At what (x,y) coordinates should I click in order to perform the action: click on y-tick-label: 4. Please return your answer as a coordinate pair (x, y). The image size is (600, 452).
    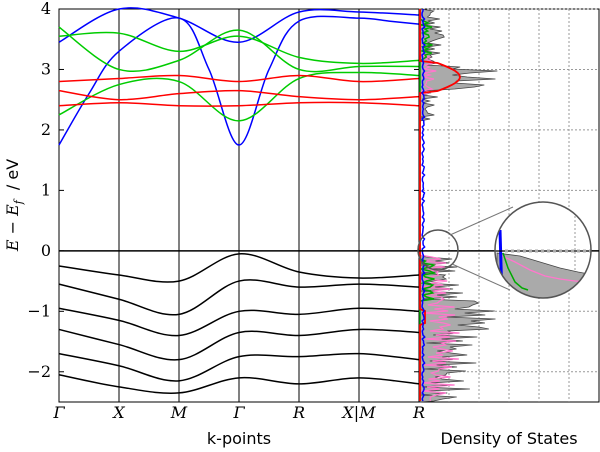
    Looking at the image, I should click on (46, 9).